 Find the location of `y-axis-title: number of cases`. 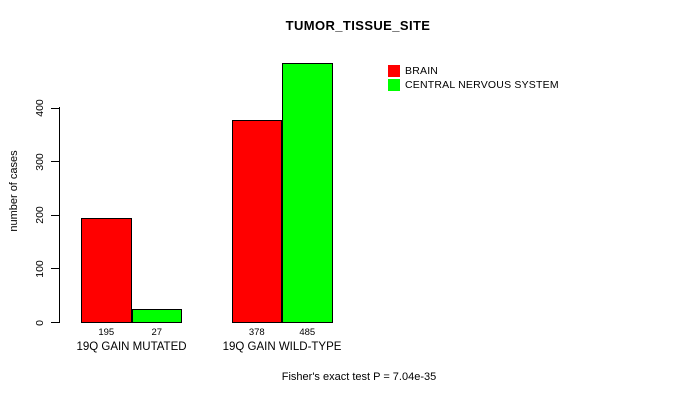

y-axis-title: number of cases is located at coordinates (14, 191).